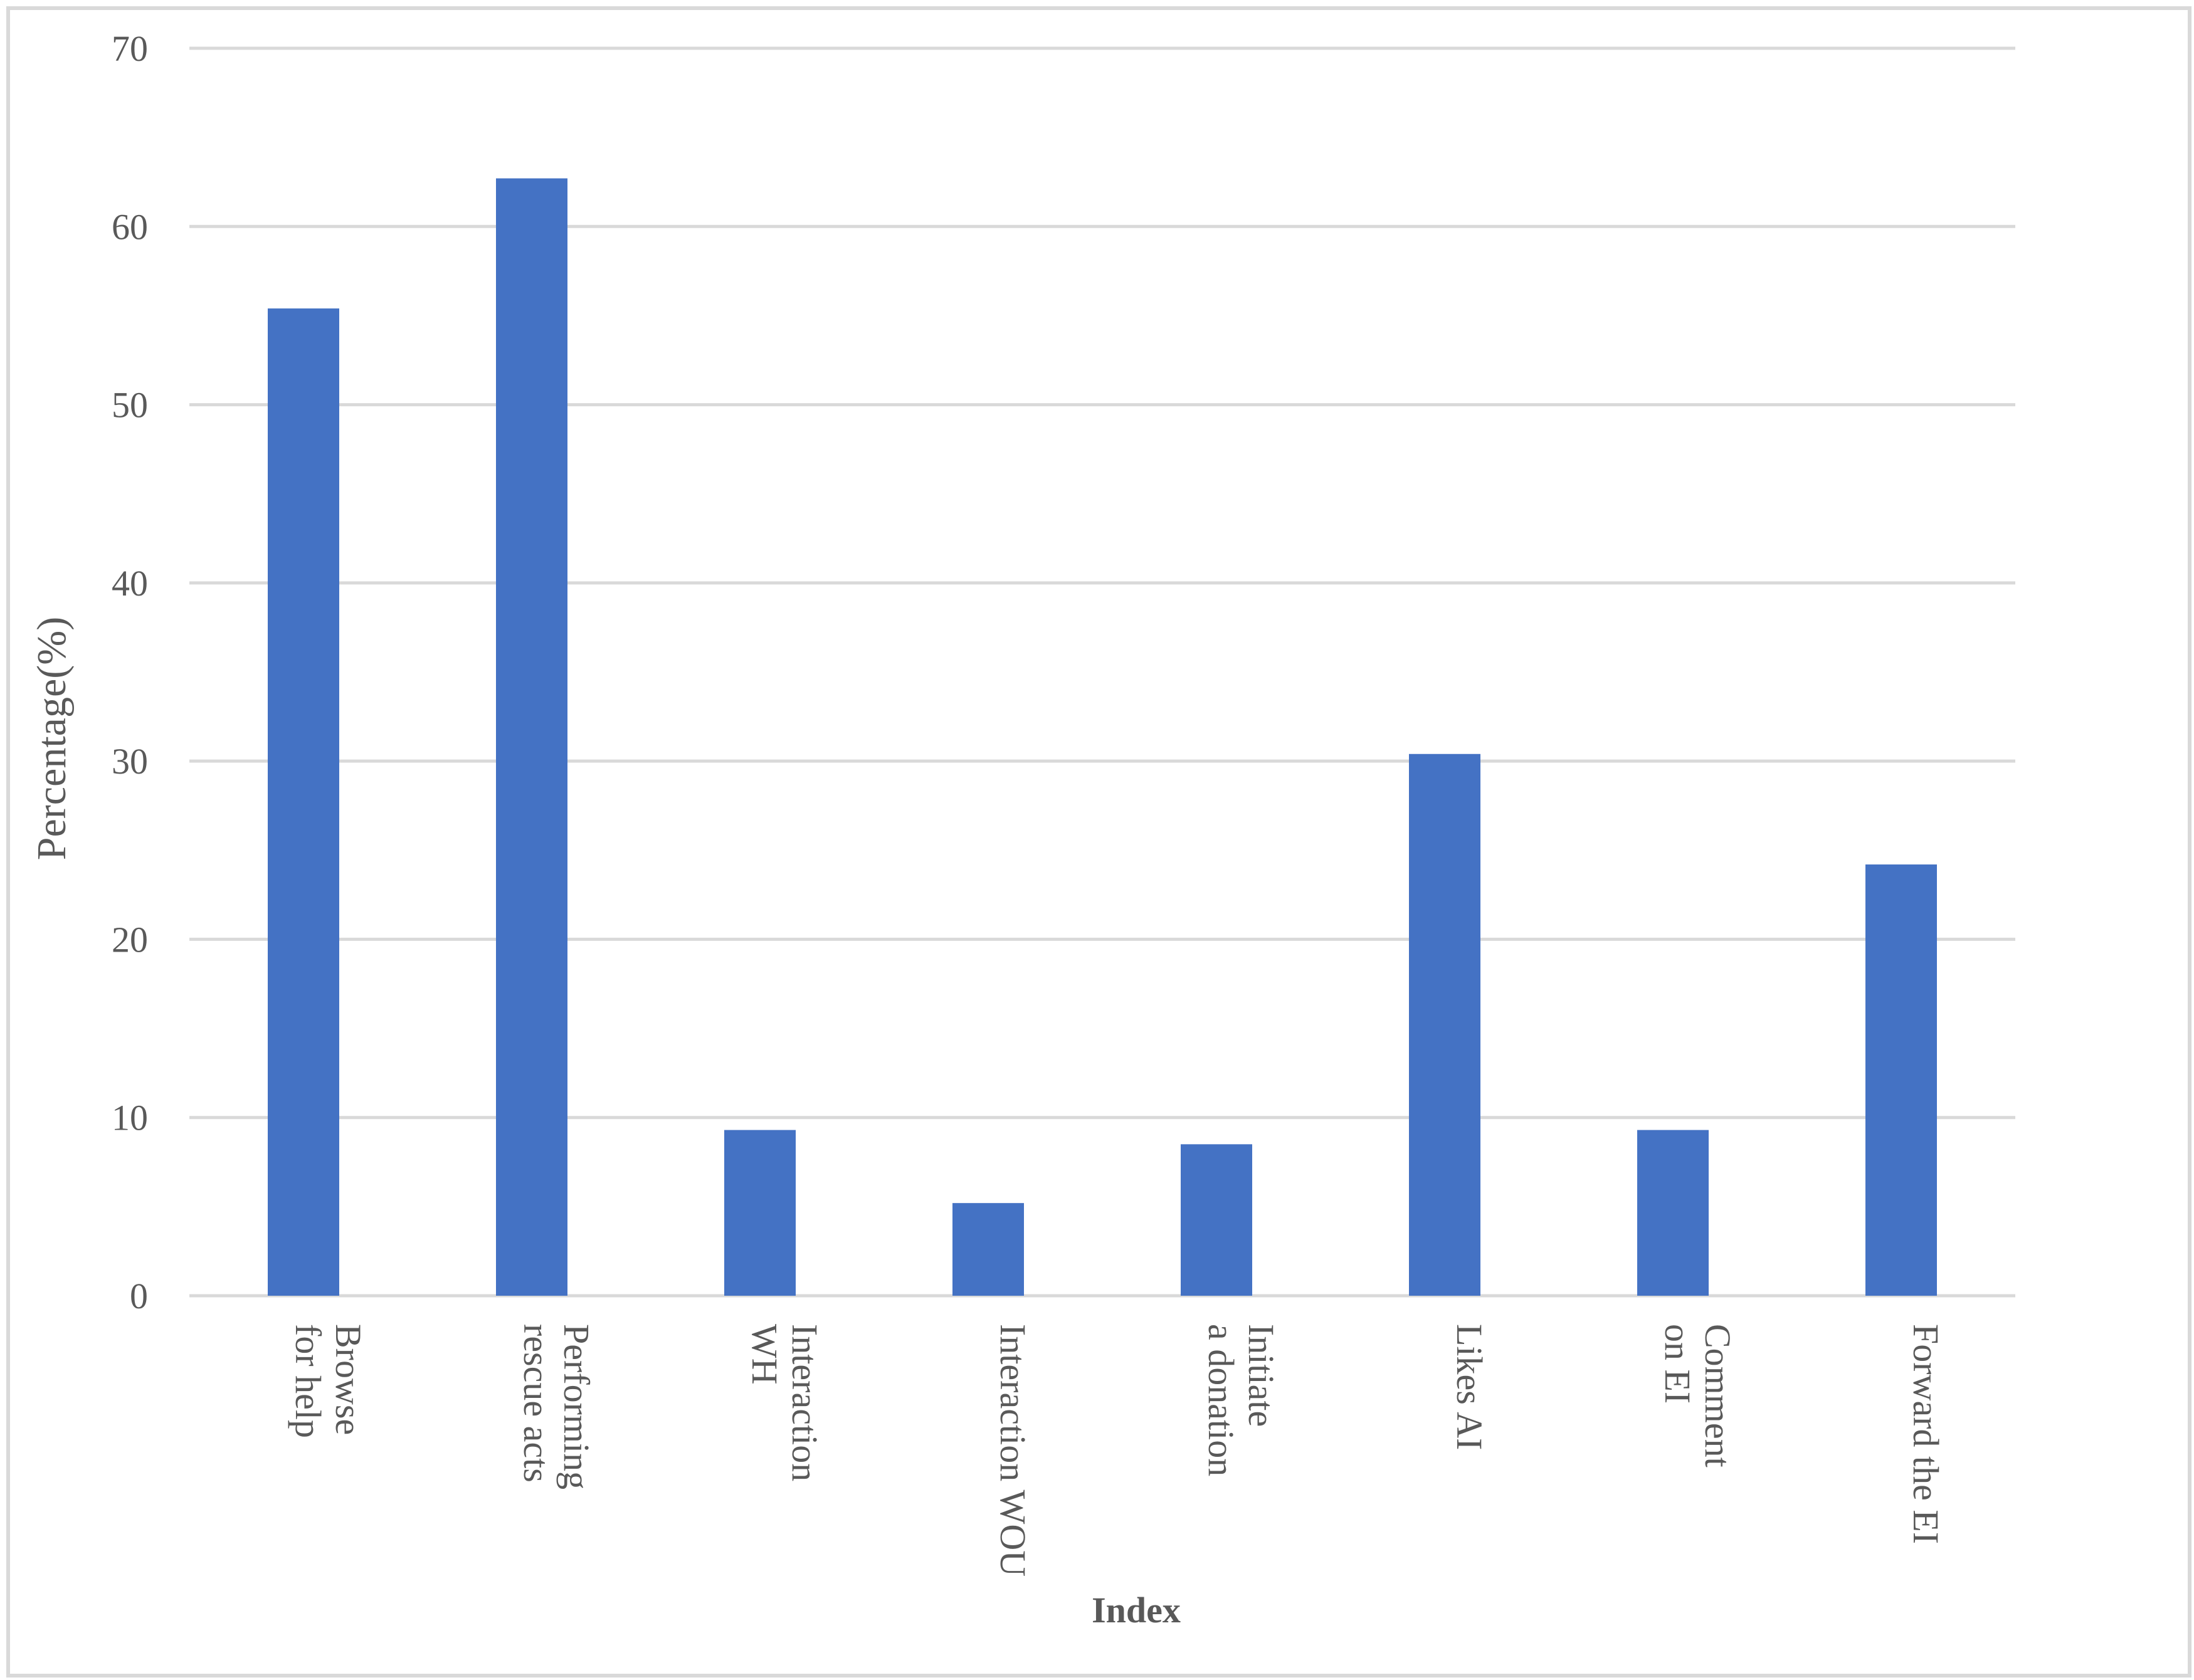 The height and width of the screenshot is (1680, 2194). Describe the element at coordinates (130, 1118) in the screenshot. I see `y-tick-label: 10` at that location.